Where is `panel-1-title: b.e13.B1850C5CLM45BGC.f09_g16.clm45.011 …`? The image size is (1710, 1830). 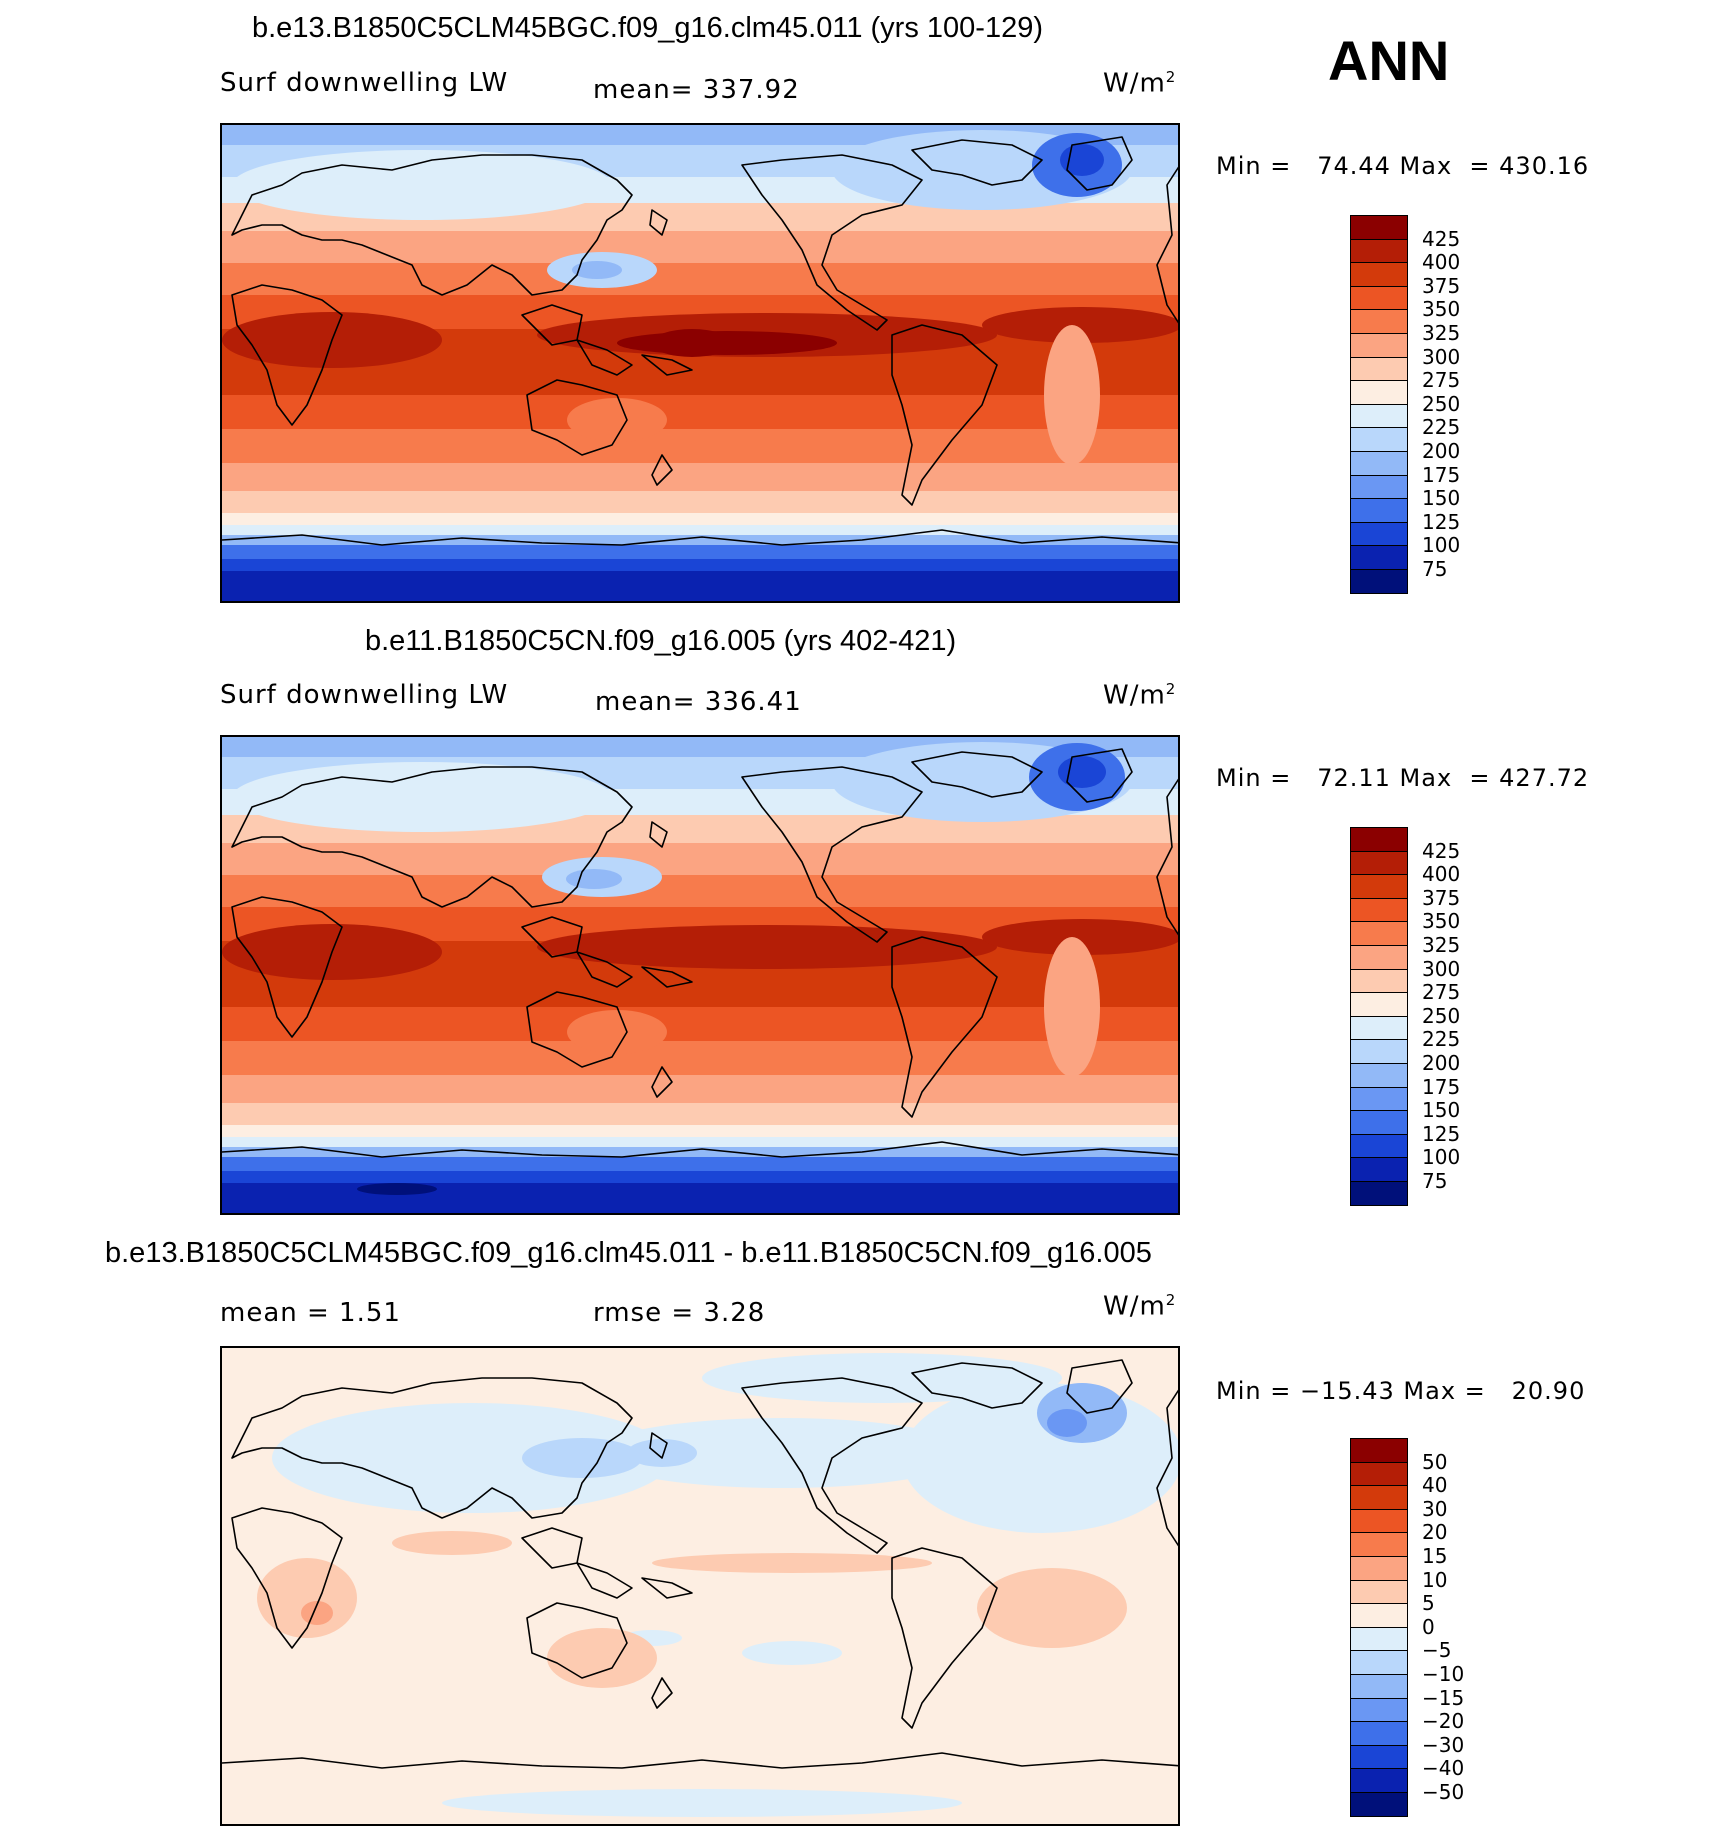 panel-1-title: b.e13.B1850C5CLM45BGC.f09_g16.clm45.011 … is located at coordinates (647, 28).